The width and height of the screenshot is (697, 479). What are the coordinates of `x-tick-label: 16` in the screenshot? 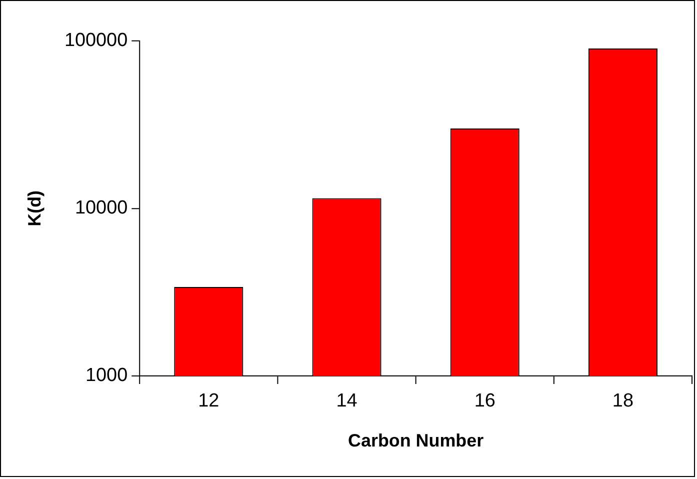 It's located at (485, 401).